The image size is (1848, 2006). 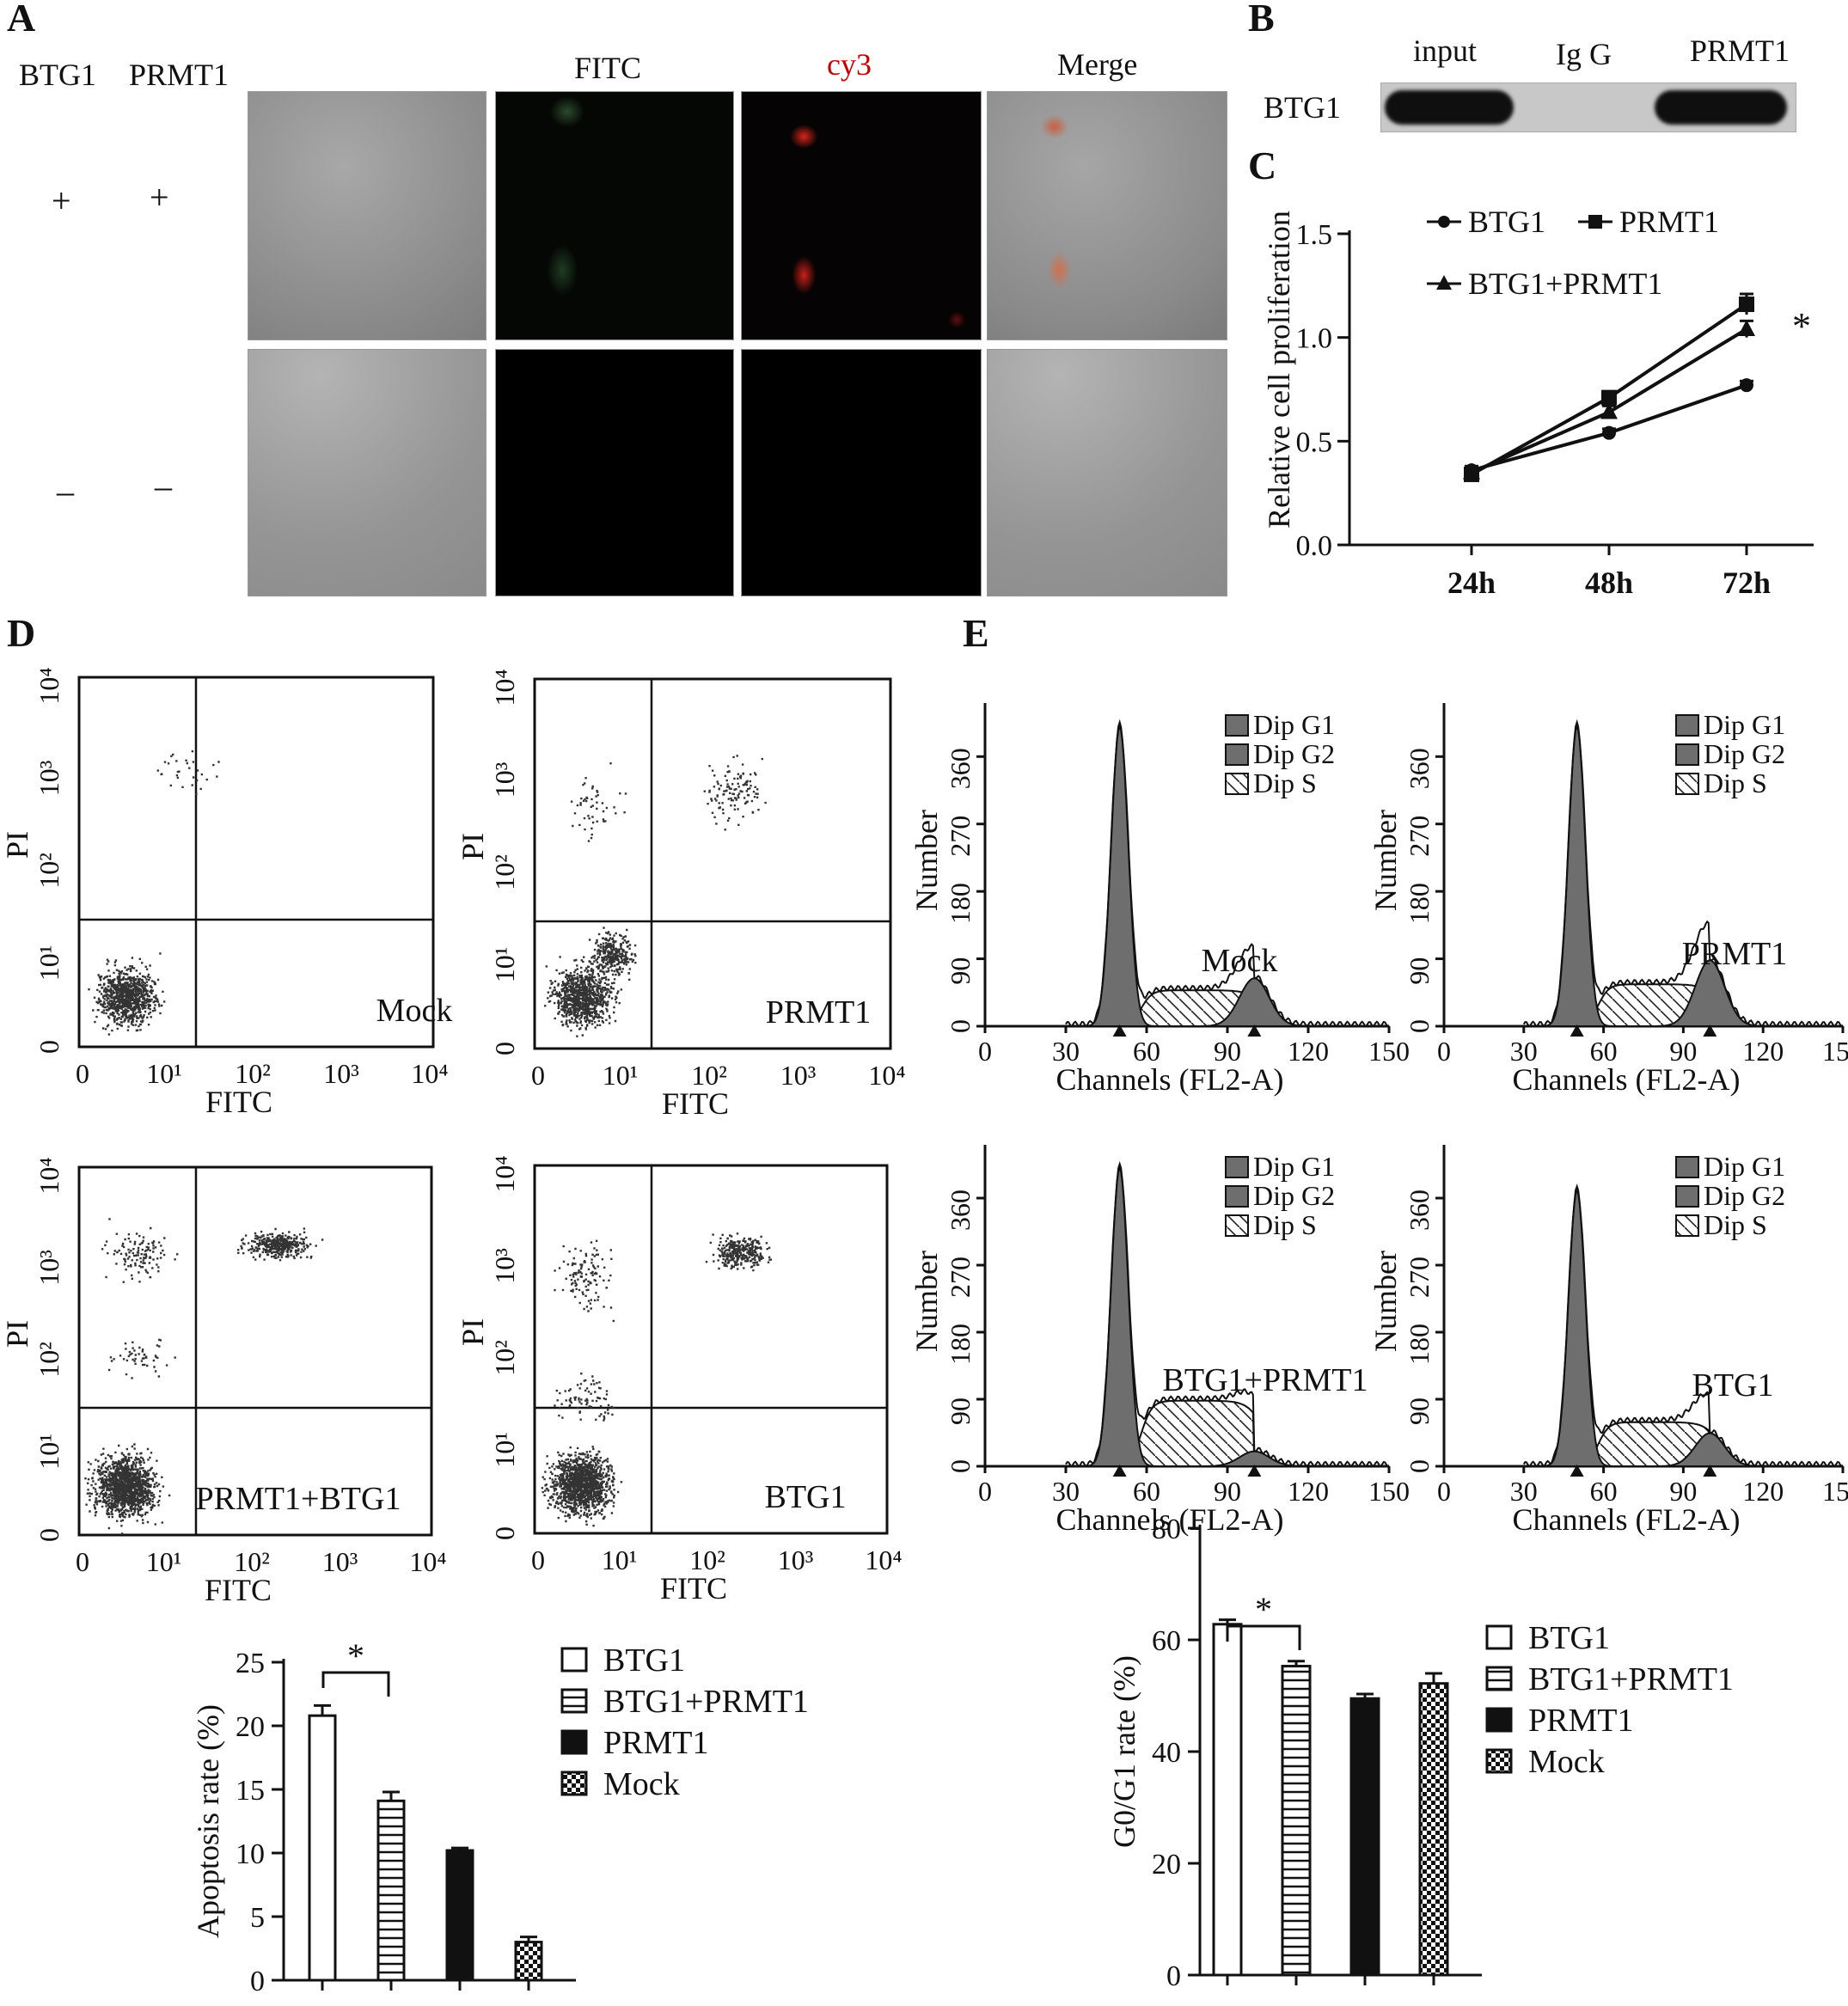 I want to click on d-xtick-label: 10², so click(x=709, y=1075).